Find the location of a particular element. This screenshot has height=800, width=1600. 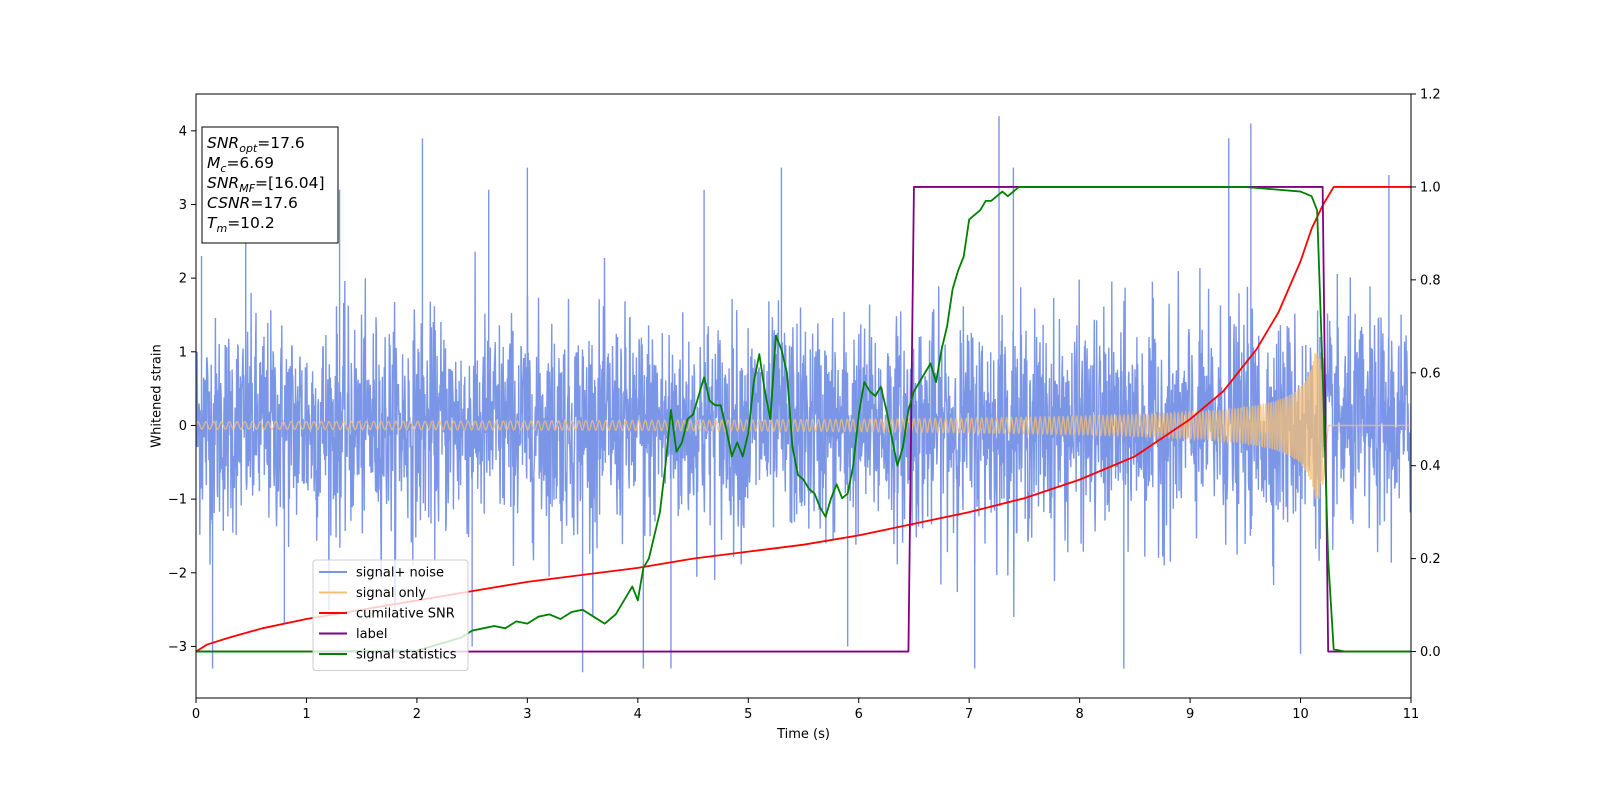

y-left-tick-label: 2 is located at coordinates (183, 279).